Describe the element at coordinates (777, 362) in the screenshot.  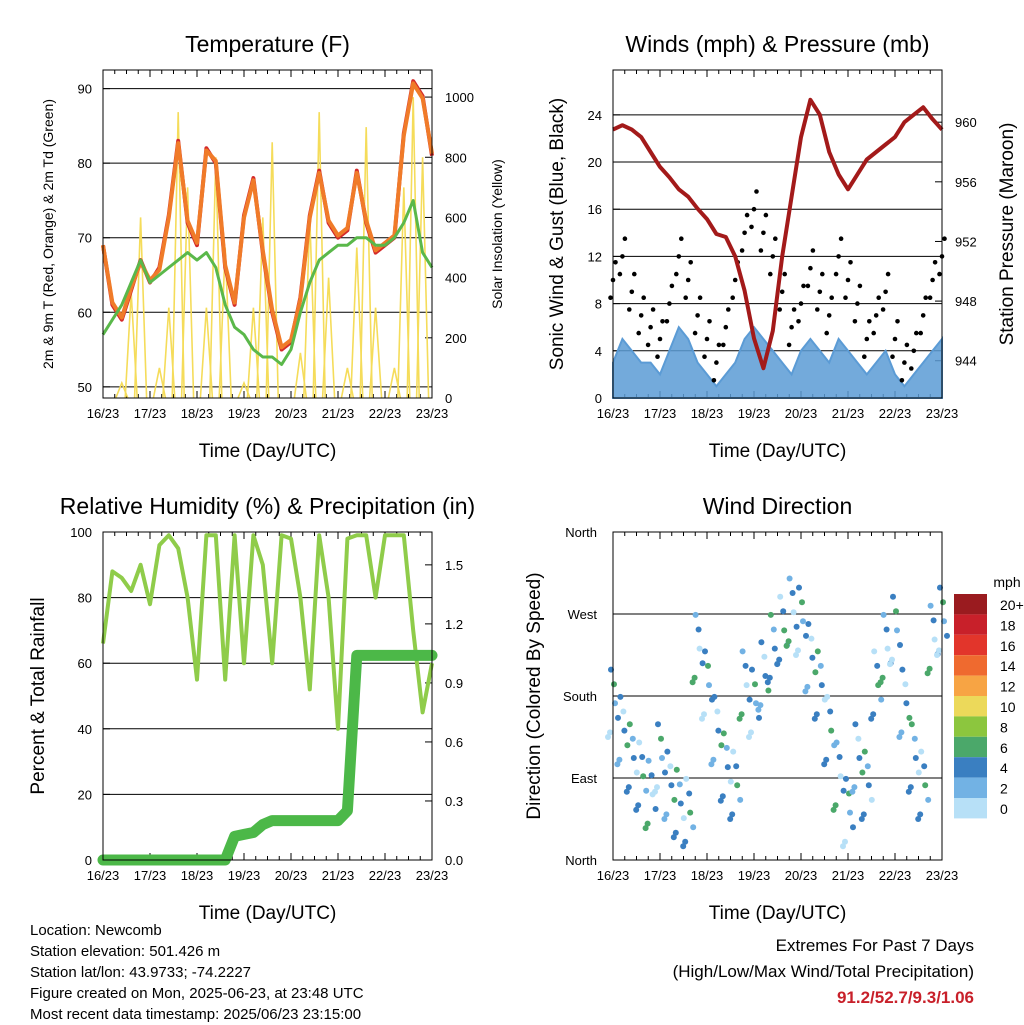
I see `sonic-wind-area` at that location.